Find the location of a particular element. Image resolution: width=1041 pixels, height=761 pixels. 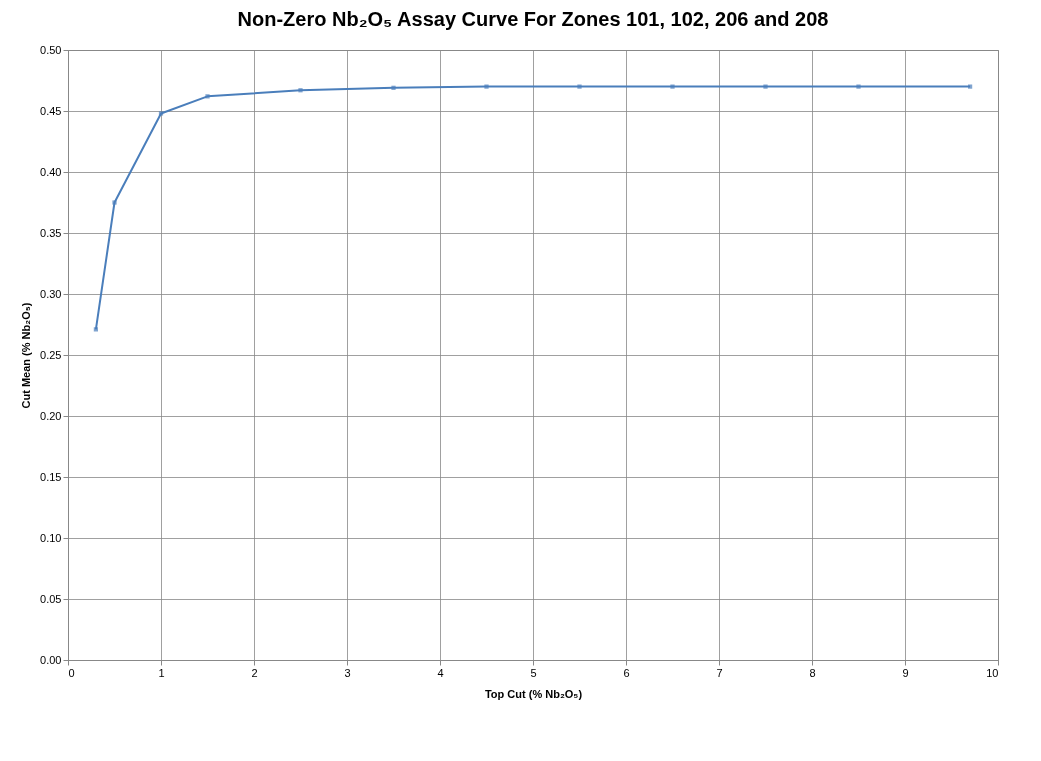

y-tick-label: 0.20 is located at coordinates (51, 415).